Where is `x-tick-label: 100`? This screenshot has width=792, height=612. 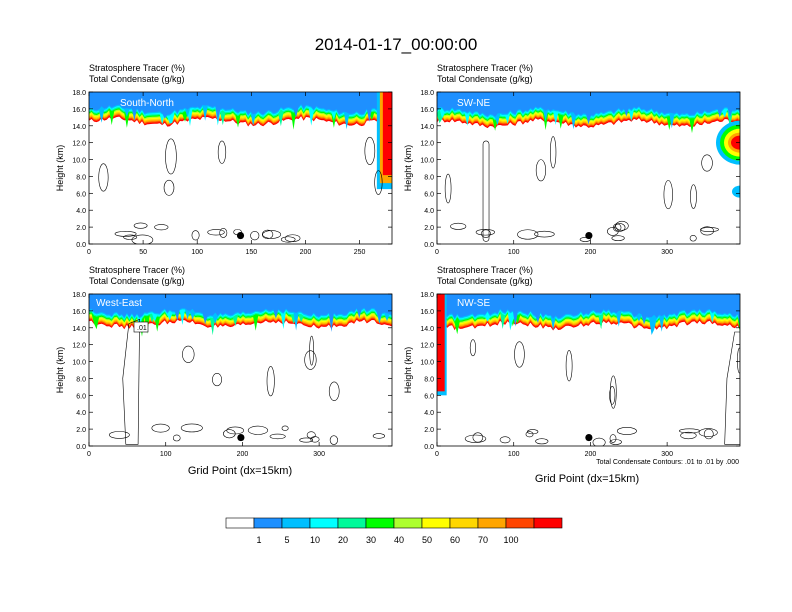 x-tick-label: 100 is located at coordinates (197, 252).